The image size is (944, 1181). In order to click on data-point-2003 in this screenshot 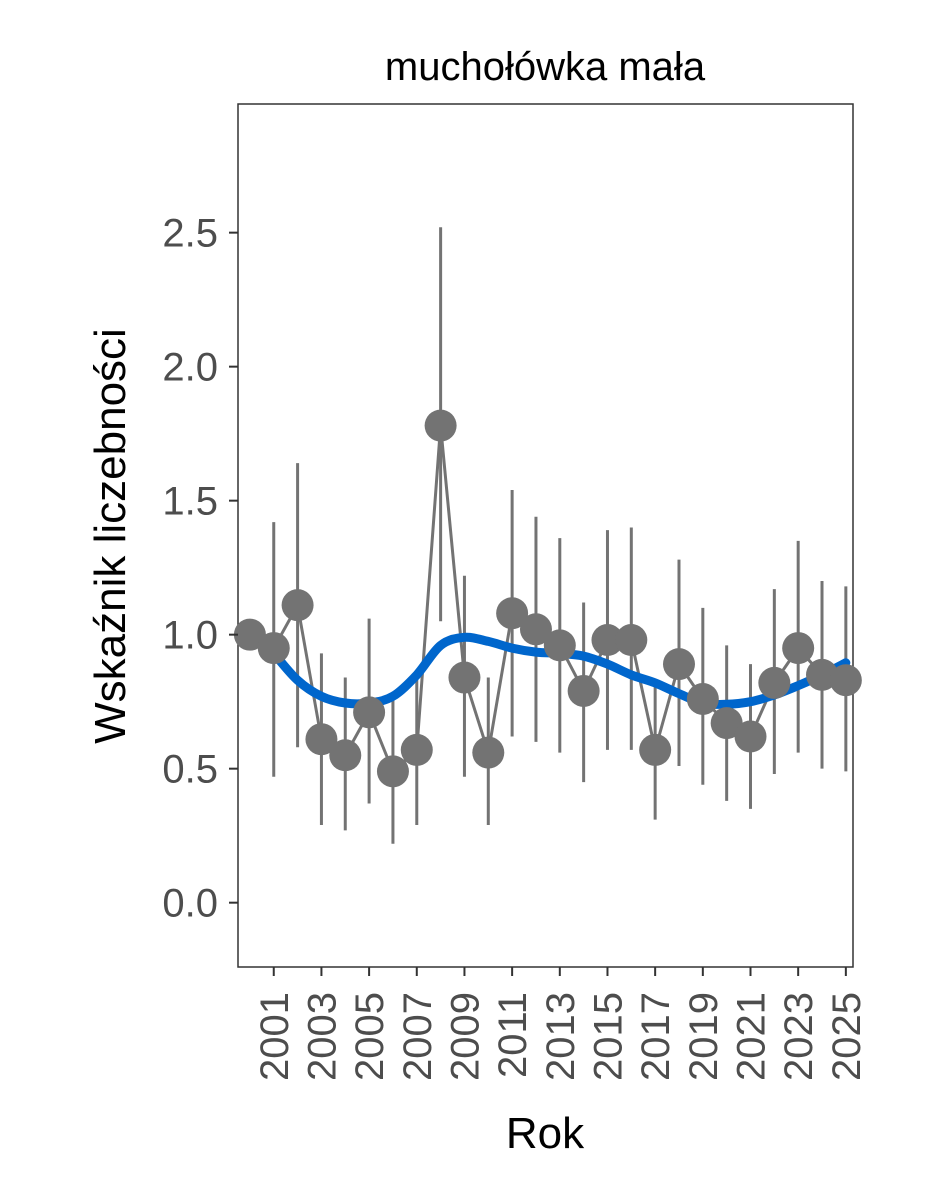, I will do `click(321, 739)`.